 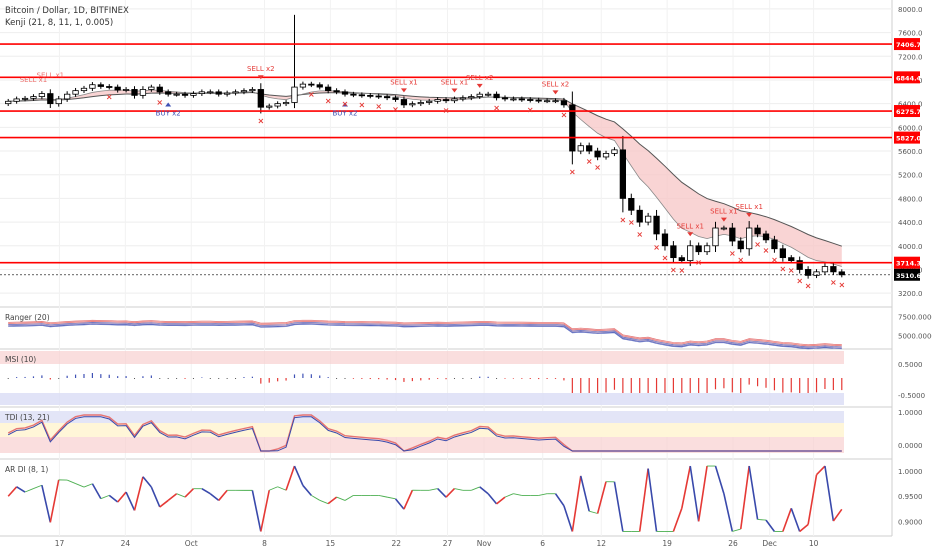 What do you see at coordinates (425, 332) in the screenshot?
I see `ranger-line` at bounding box center [425, 332].